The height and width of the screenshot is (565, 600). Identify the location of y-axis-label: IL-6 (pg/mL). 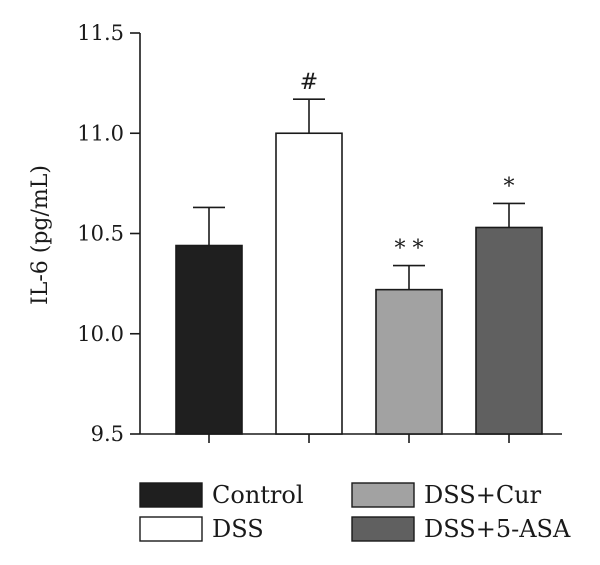
(40, 235).